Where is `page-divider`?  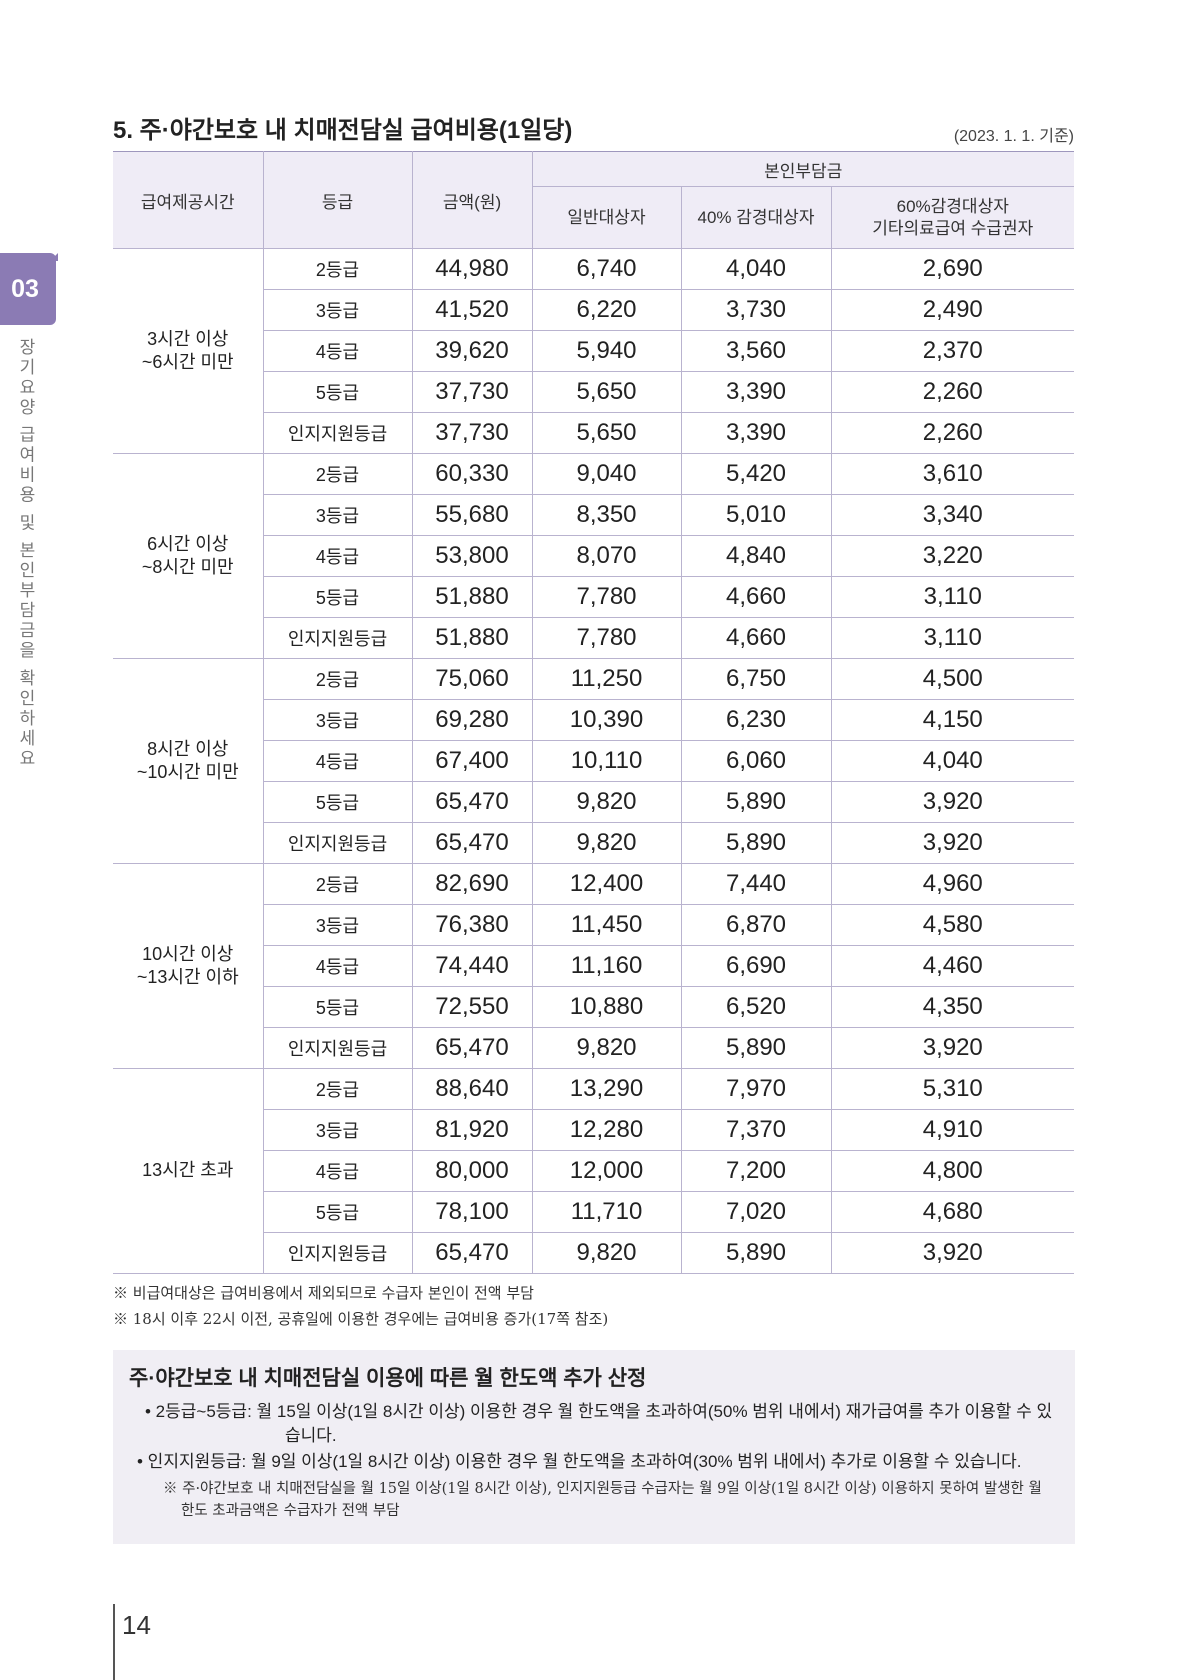
page-divider is located at coordinates (114, 1642).